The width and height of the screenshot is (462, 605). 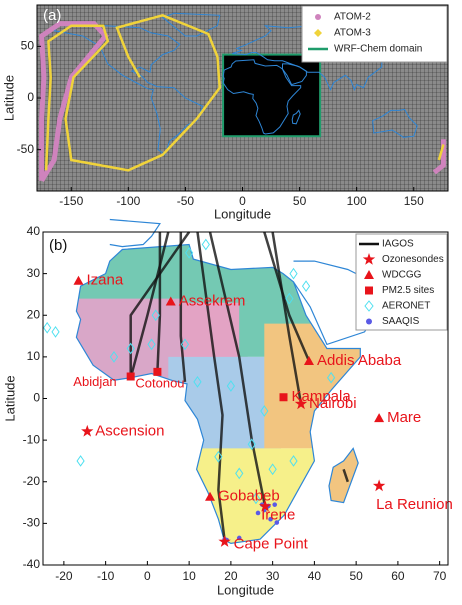 What do you see at coordinates (359, 360) in the screenshot?
I see `site-label: Addis Ababa` at bounding box center [359, 360].